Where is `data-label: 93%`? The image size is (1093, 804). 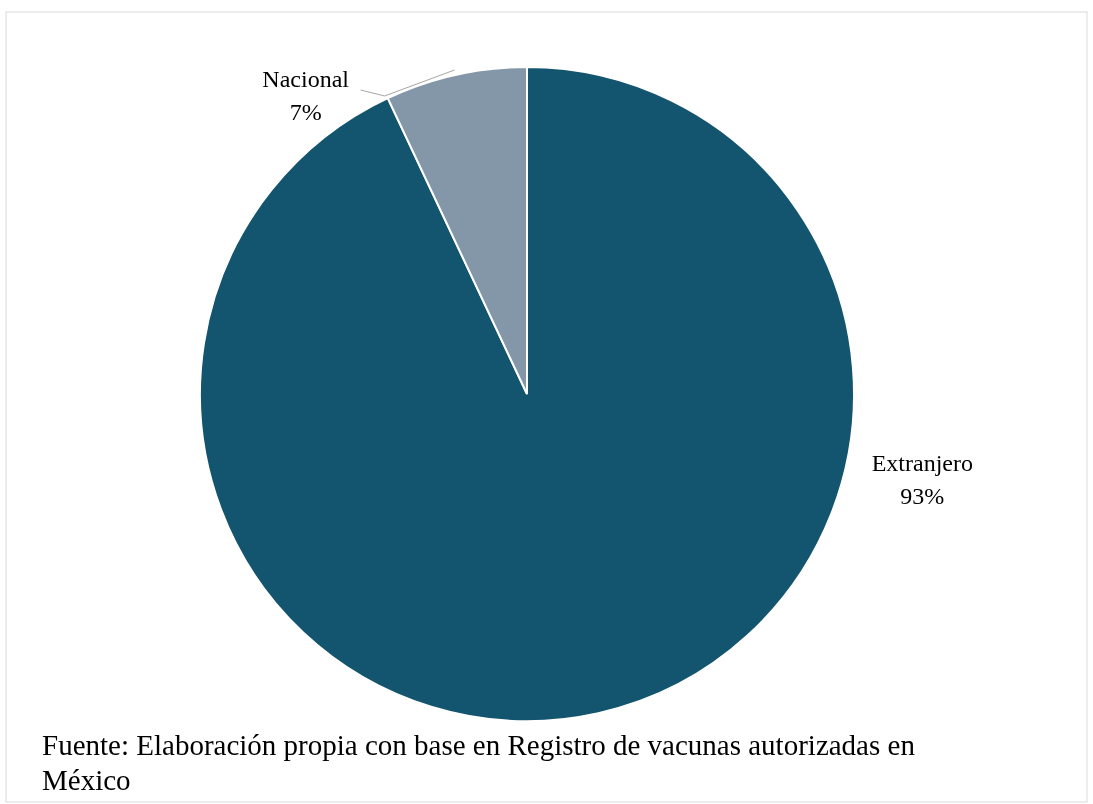
data-label: 93% is located at coordinates (922, 495).